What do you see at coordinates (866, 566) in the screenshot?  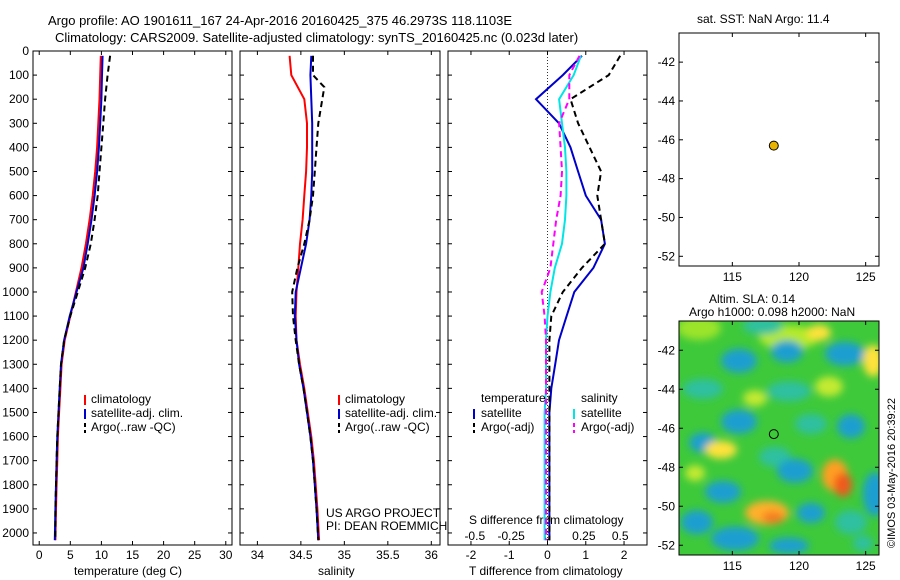 I see `sla-map-xtick-label: 125` at bounding box center [866, 566].